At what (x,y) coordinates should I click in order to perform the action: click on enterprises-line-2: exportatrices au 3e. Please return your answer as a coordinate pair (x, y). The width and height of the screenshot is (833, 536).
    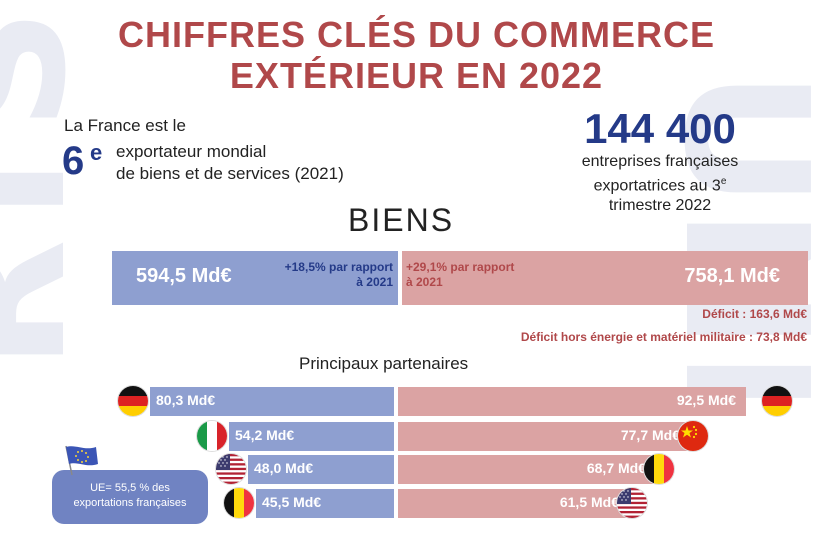
    Looking at the image, I should click on (660, 184).